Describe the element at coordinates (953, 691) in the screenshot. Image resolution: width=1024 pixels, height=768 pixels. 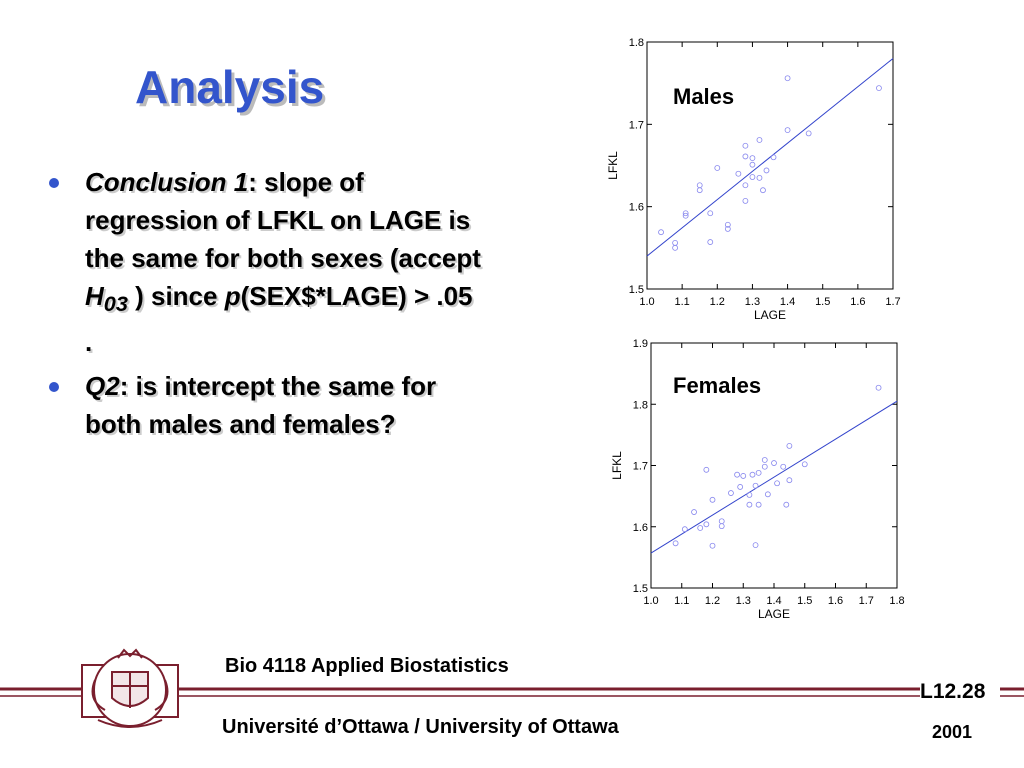
I see `slide-number: L12.28` at that location.